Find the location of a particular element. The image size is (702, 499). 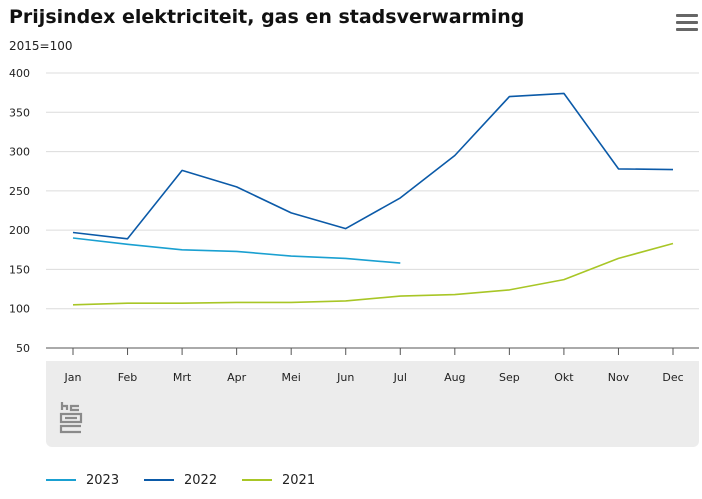

x-tick-label-Sep: Sep is located at coordinates (509, 377).